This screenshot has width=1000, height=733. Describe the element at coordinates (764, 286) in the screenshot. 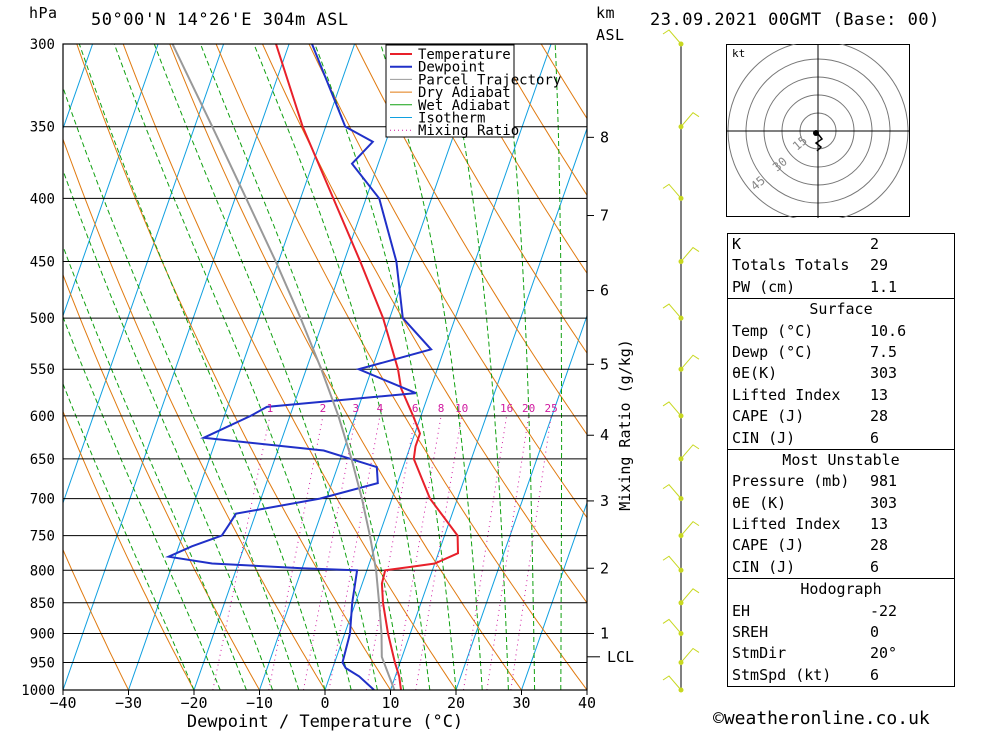

I see `index-label: PW (cm)` at that location.